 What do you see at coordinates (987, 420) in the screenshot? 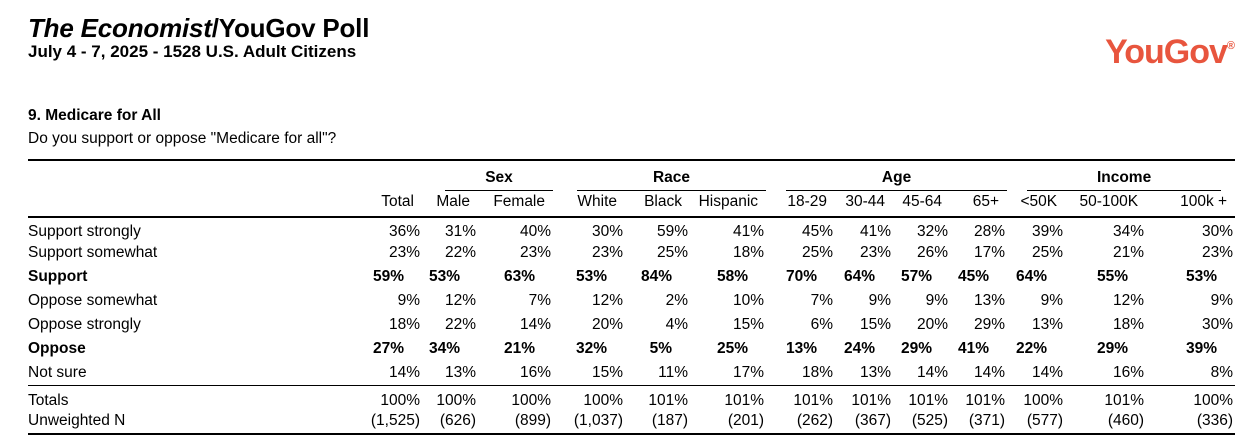
I see `value-cell: (371)` at bounding box center [987, 420].